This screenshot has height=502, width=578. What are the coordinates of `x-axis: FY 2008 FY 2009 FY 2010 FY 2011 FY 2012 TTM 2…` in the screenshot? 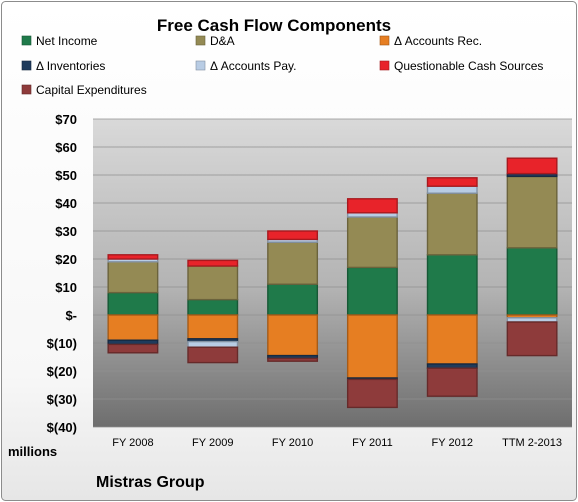 It's located at (337, 443).